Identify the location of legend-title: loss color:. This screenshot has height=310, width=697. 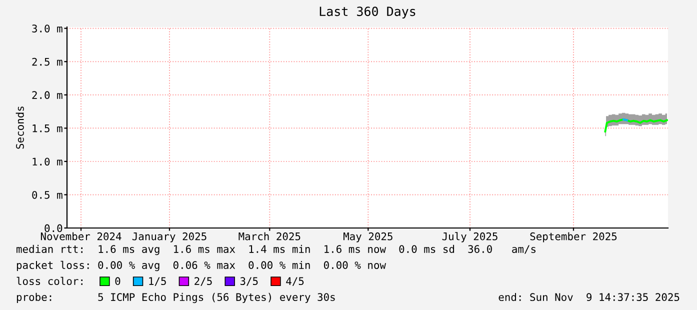
(49, 281).